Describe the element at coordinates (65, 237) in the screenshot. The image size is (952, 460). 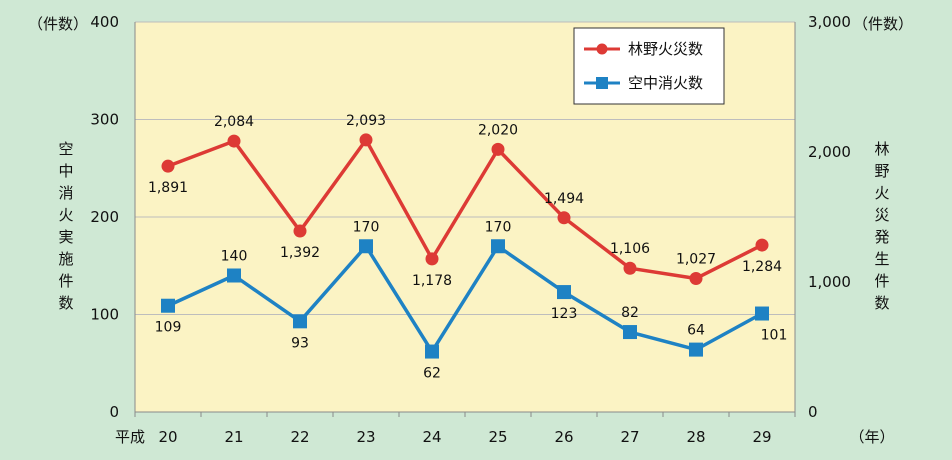
I see `left-axis-title-char: 実` at that location.